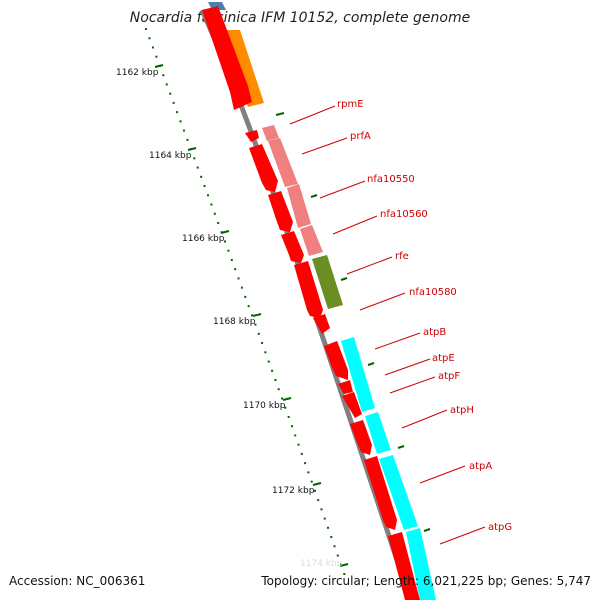 Image resolution: width=600 pixels, height=600 pixels. What do you see at coordinates (443, 358) in the screenshot?
I see `gene-label-atpE: atpE` at bounding box center [443, 358].